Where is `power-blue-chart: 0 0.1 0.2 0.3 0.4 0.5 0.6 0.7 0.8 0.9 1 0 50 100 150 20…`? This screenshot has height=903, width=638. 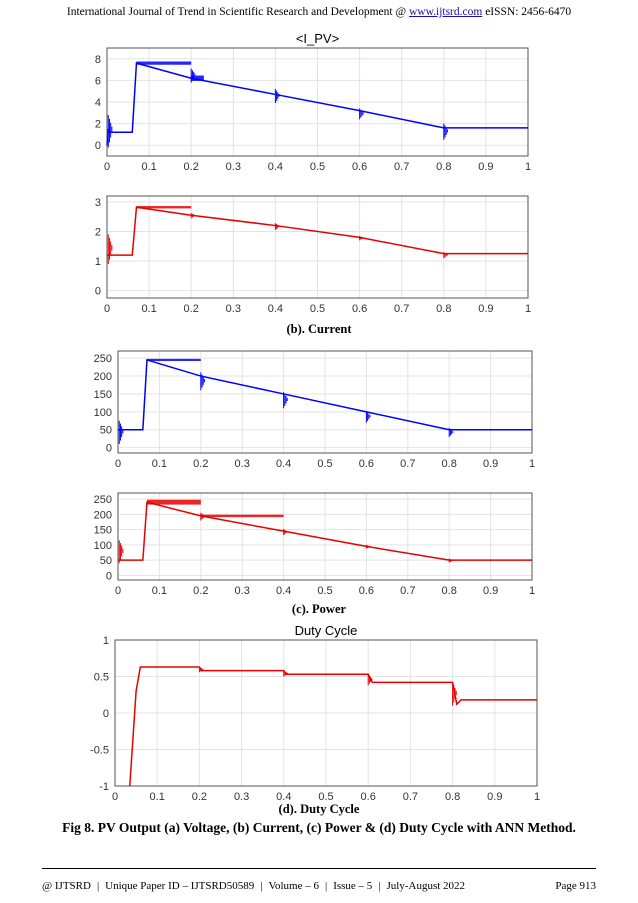 power-blue-chart: 0 0.1 0.2 0.3 0.4 0.5 0.6 0.7 0.8 0.9 1 0 50 100 150 20… is located at coordinates (314, 410).